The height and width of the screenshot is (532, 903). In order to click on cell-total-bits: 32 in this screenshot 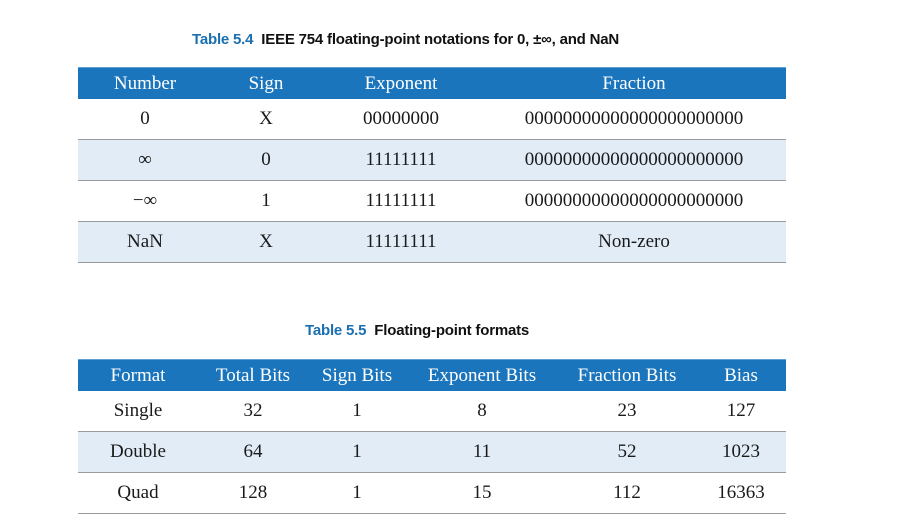, I will do `click(253, 411)`.